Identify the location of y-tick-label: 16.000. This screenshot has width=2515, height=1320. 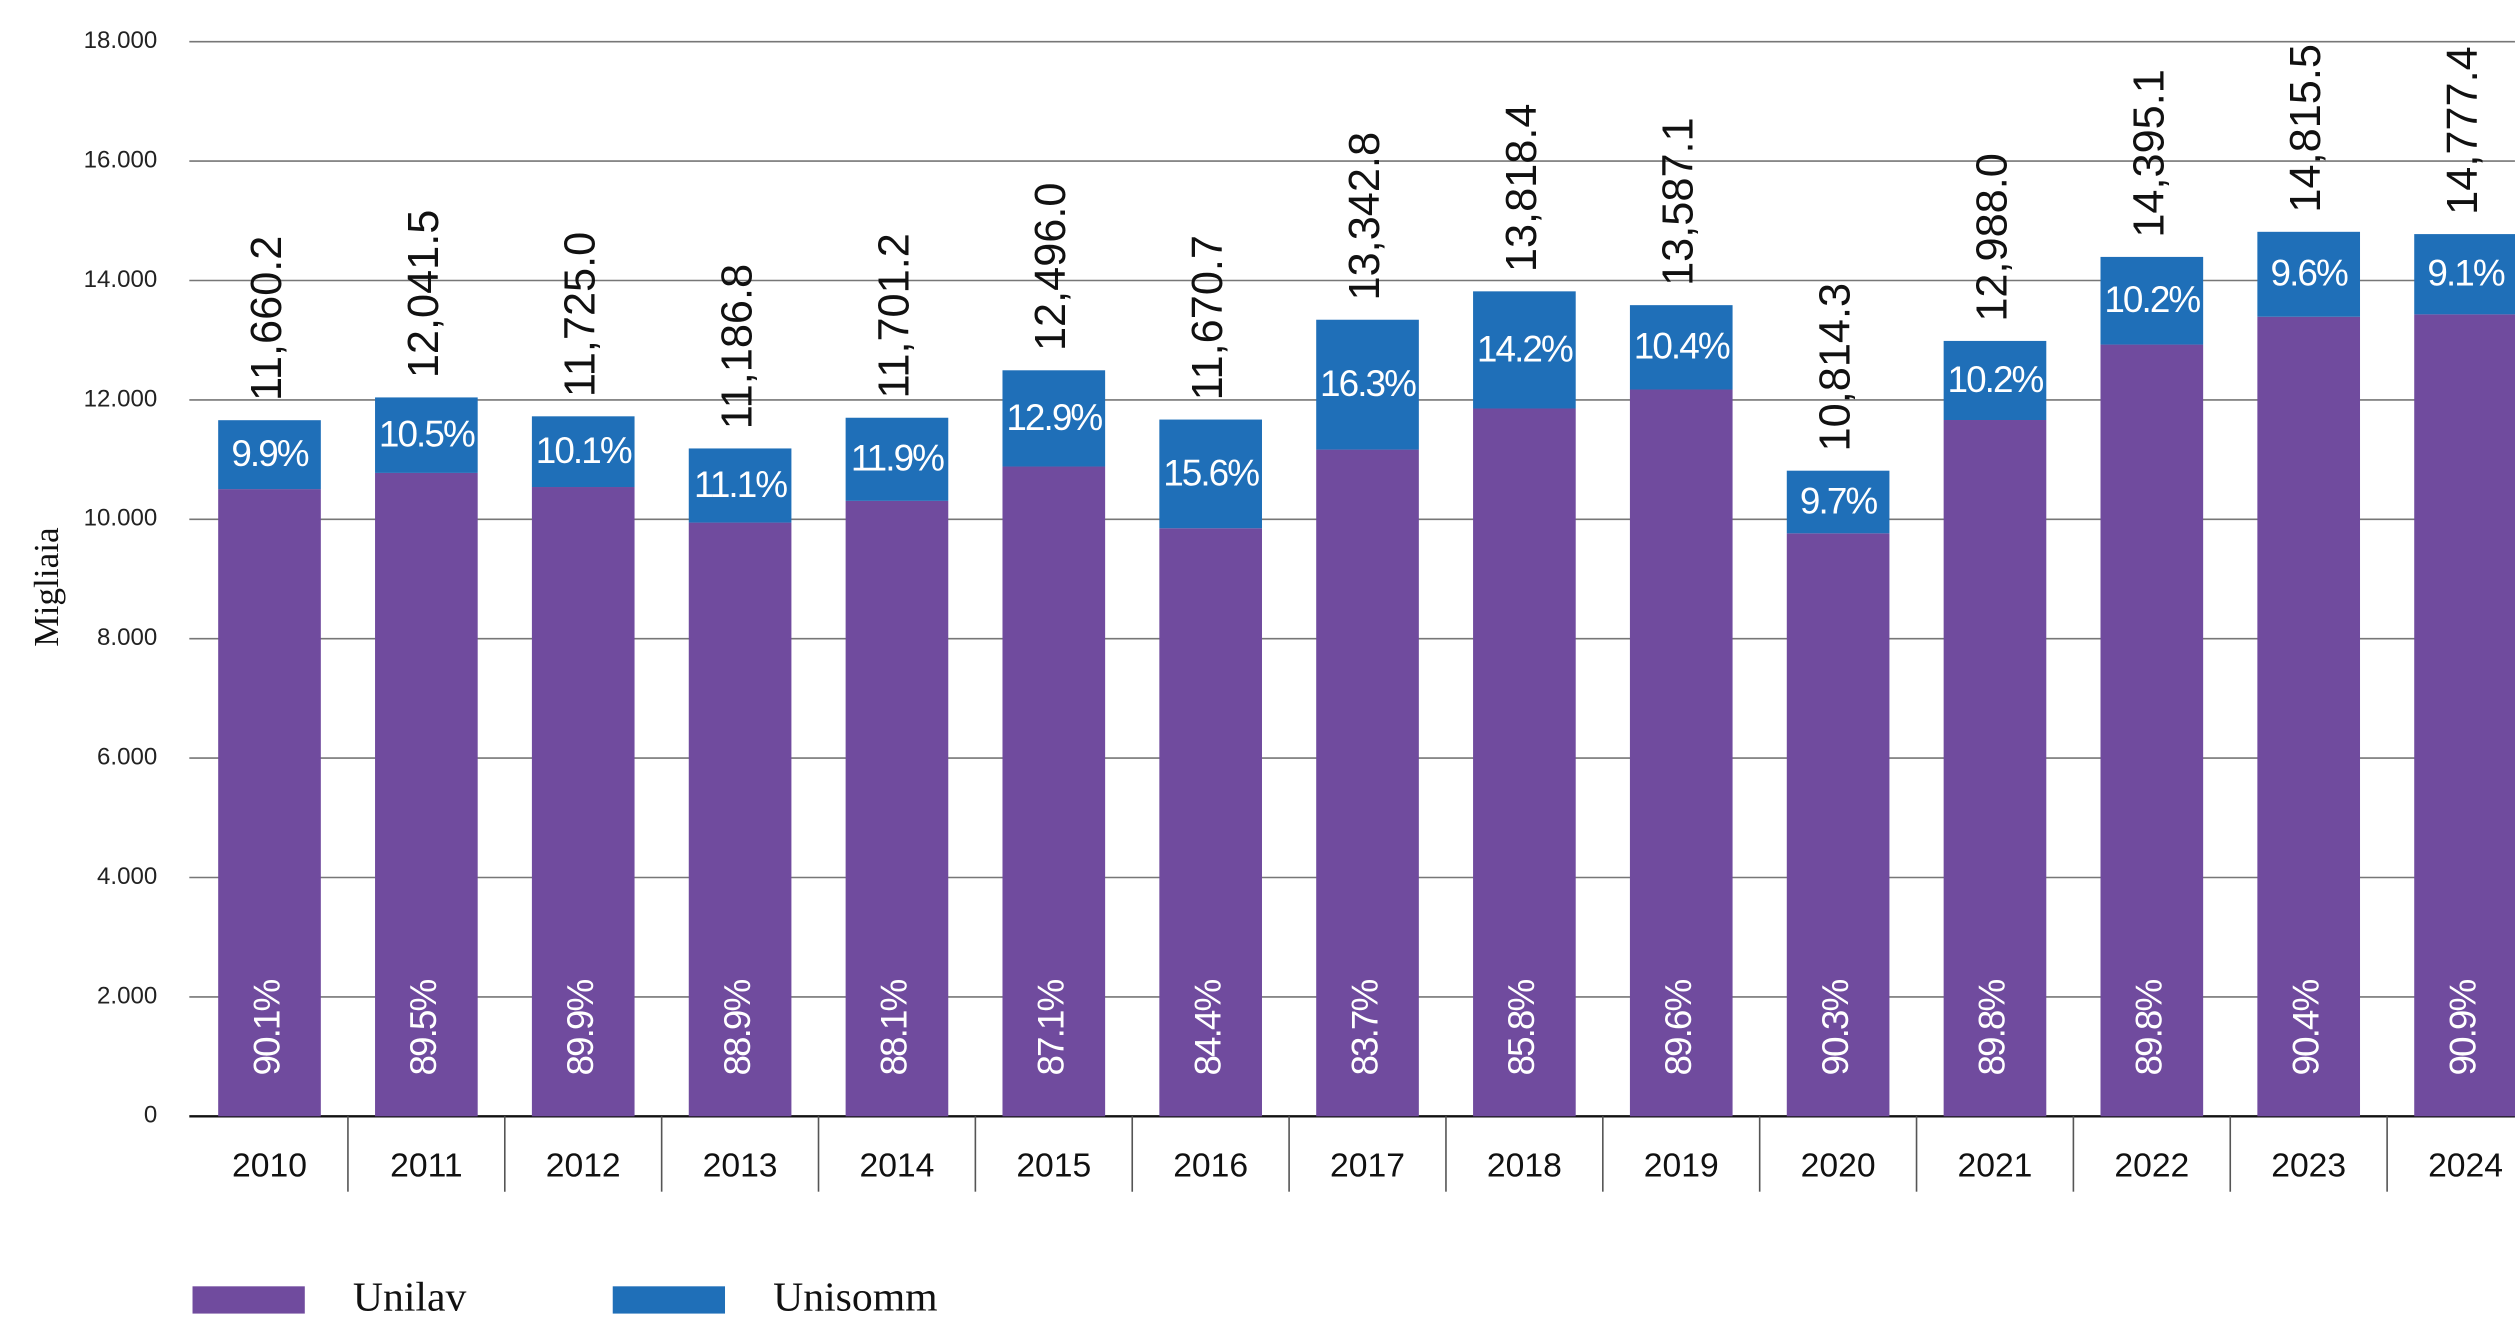
(121, 159).